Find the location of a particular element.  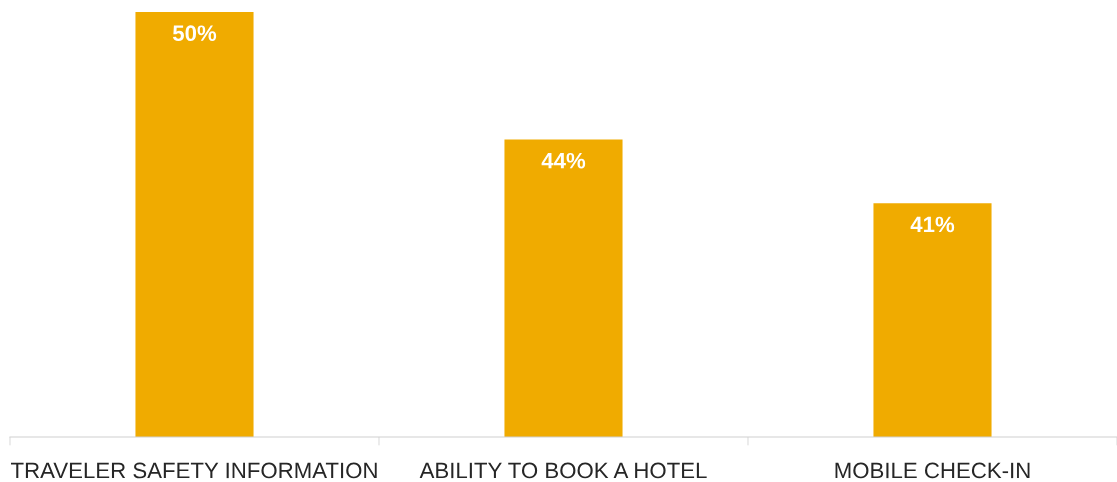

data-label: 41% is located at coordinates (932, 224).